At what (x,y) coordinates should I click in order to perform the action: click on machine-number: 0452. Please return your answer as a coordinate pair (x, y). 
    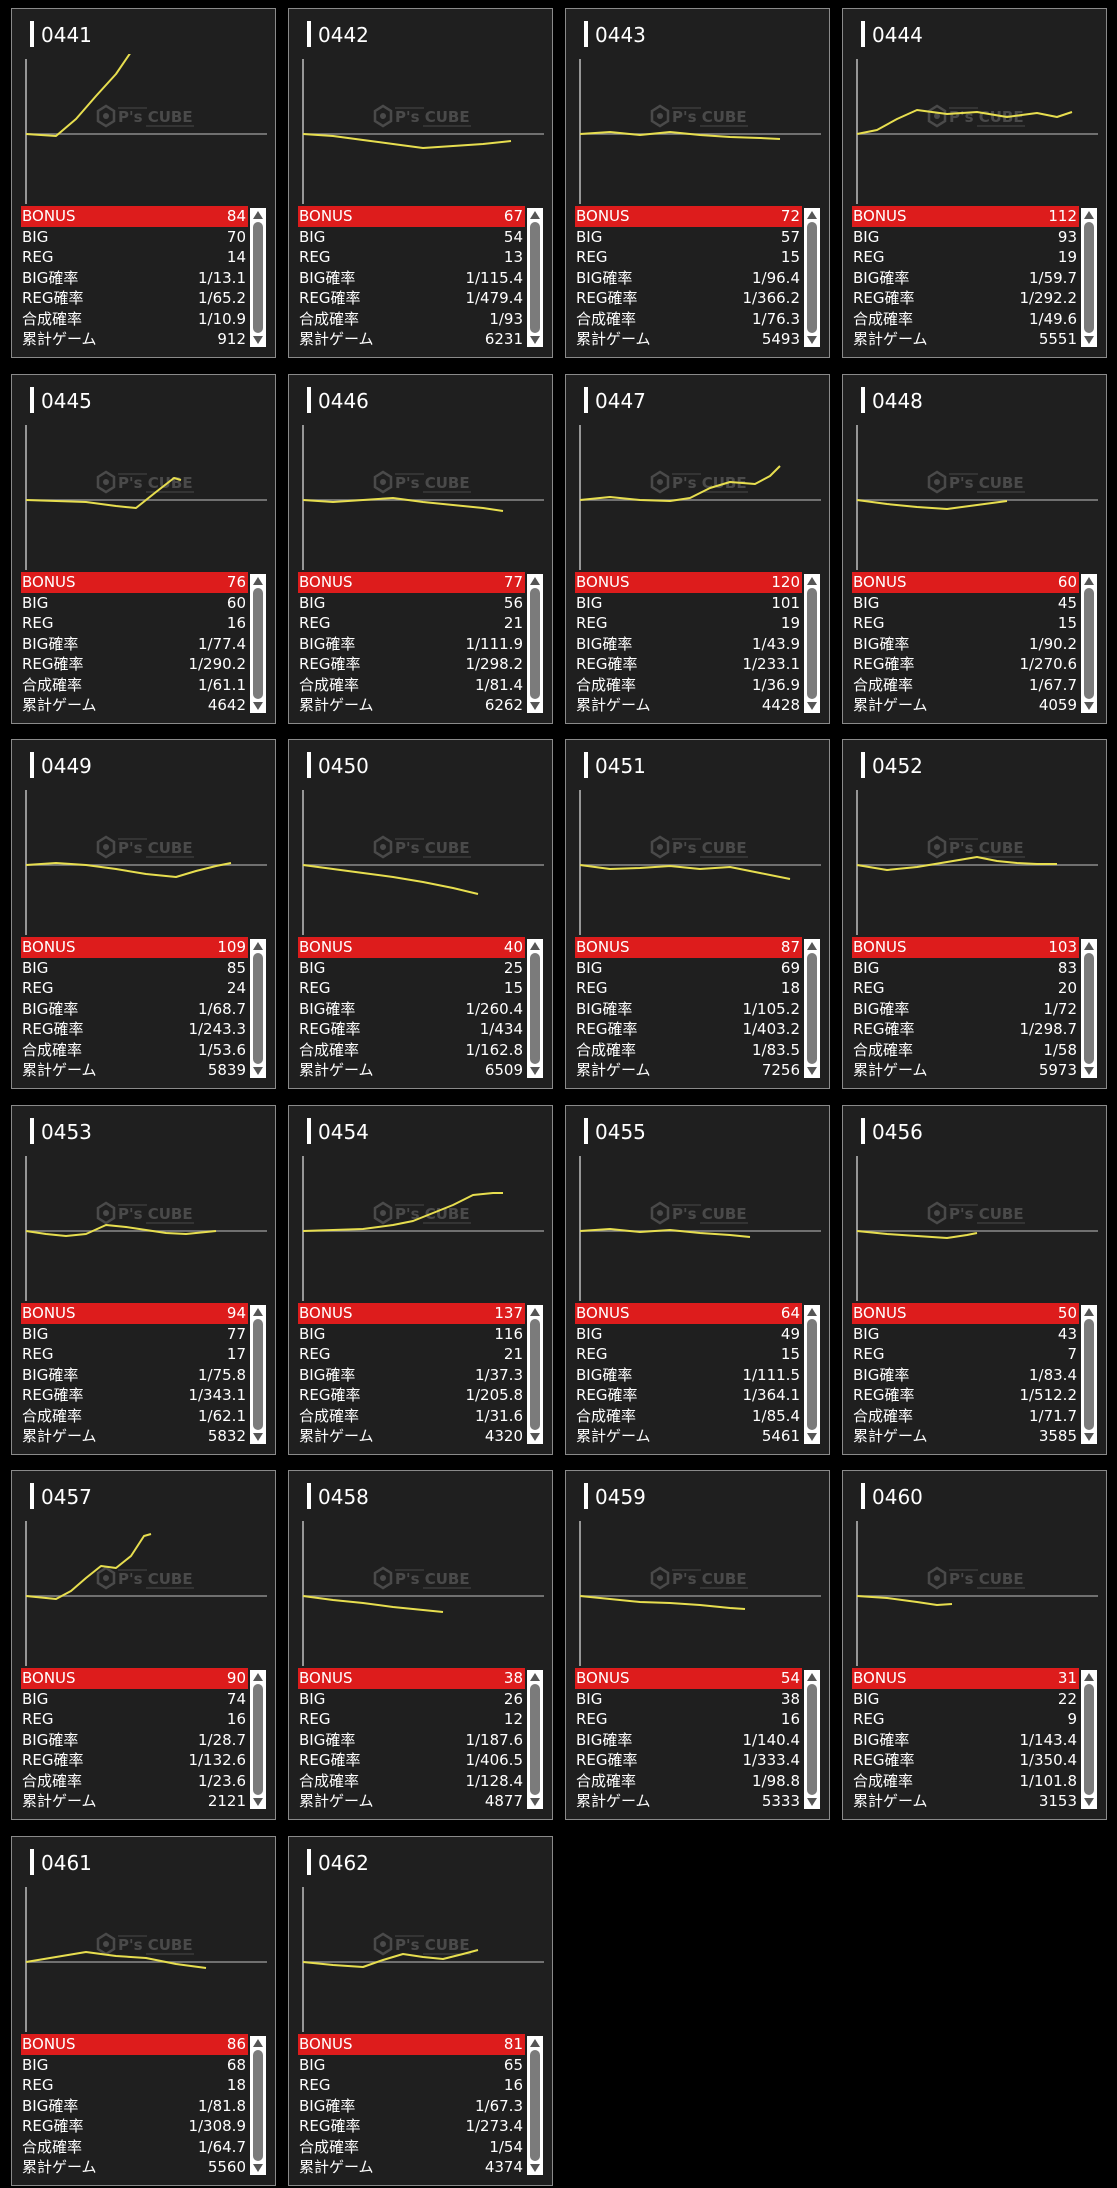
    Looking at the image, I should click on (897, 766).